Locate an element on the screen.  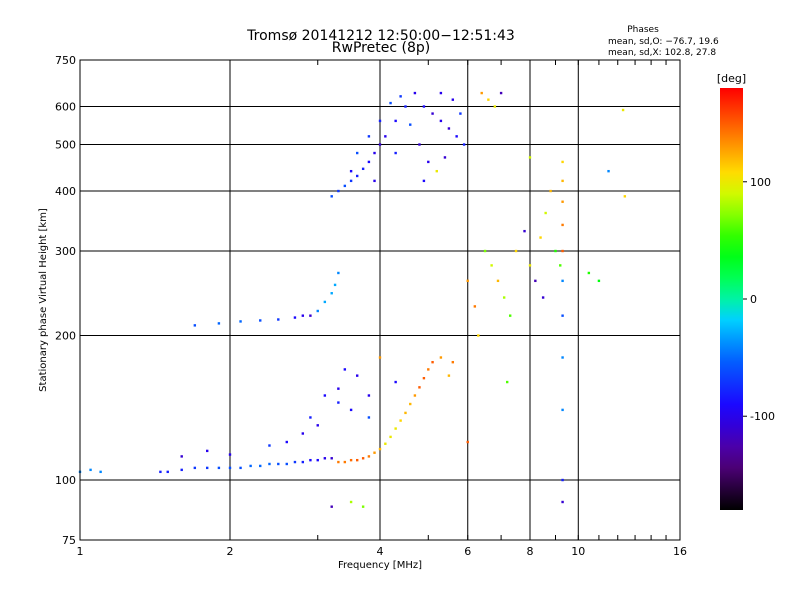
phase-stats-o: mean, sd,O: −76.7, 19.6 is located at coordinates (663, 42).